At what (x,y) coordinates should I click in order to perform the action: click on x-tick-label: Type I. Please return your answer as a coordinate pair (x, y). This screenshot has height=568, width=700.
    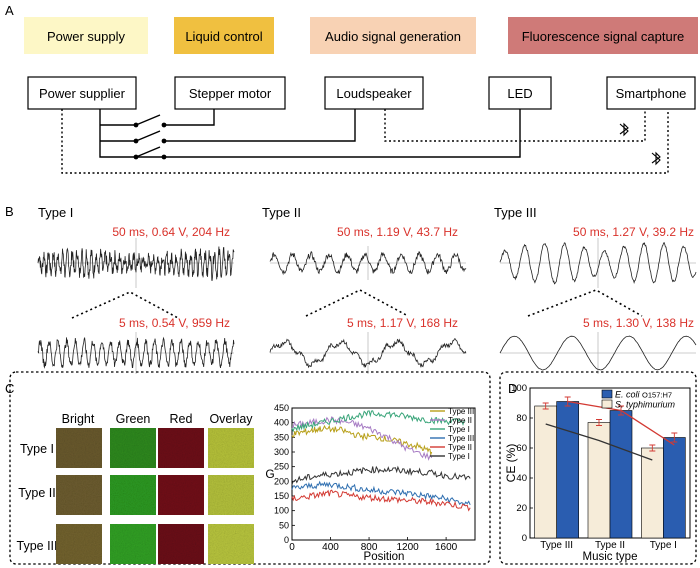
    Looking at the image, I should click on (663, 545).